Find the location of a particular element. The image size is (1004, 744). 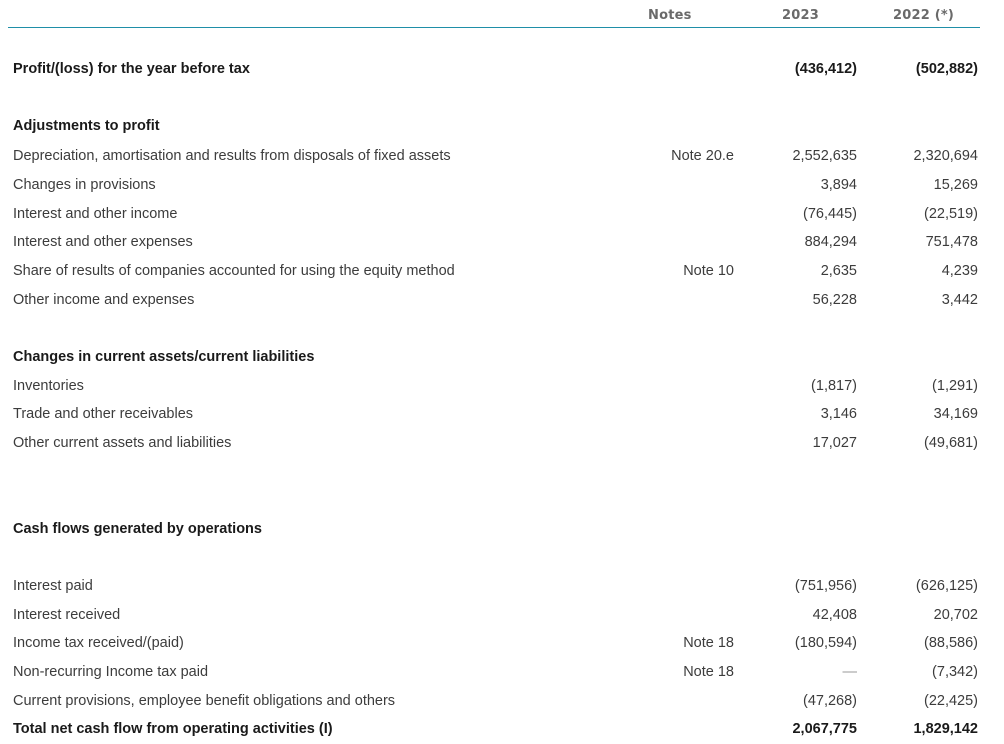

row-value-2023: (180,594) is located at coordinates (825, 643).